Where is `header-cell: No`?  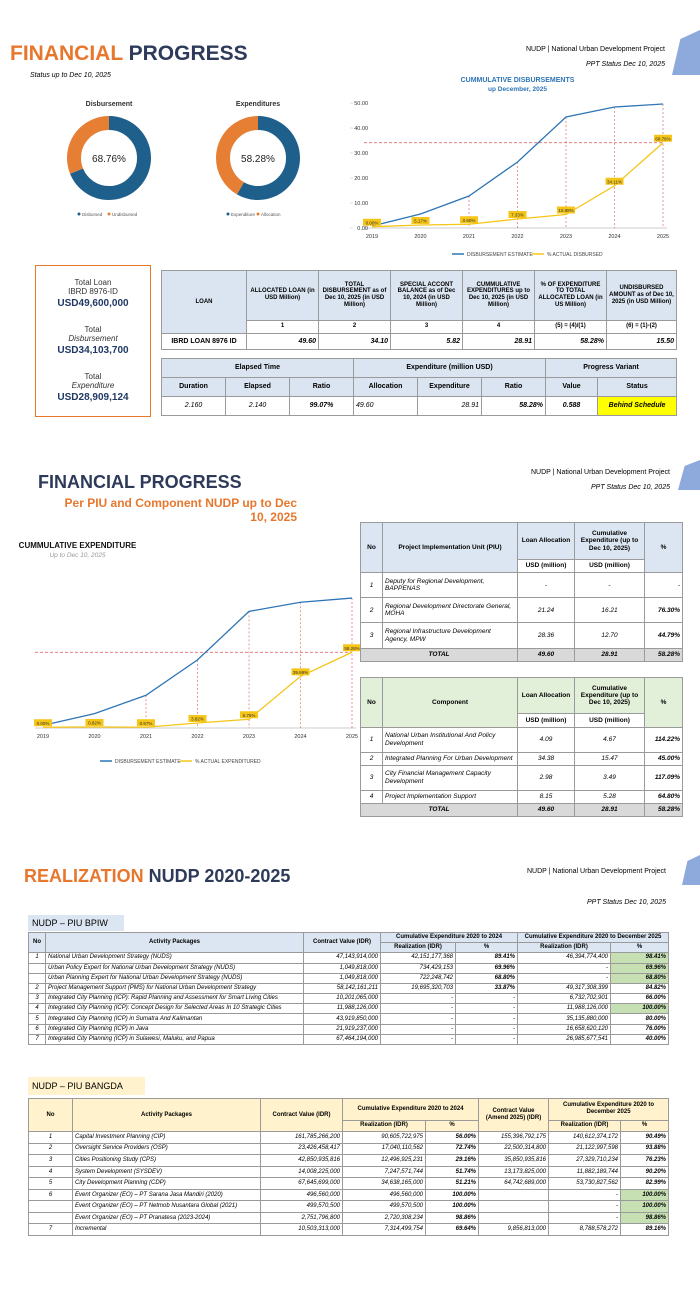
header-cell: No is located at coordinates (371, 702).